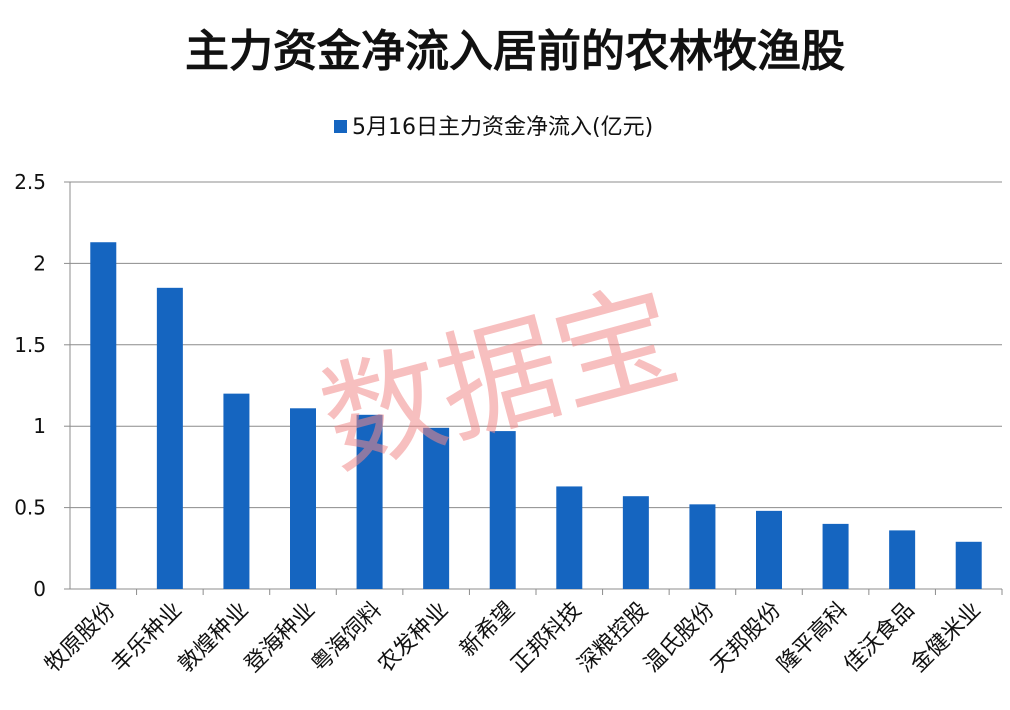  Describe the element at coordinates (30, 508) in the screenshot. I see `y-tick-label: 0.5` at that location.